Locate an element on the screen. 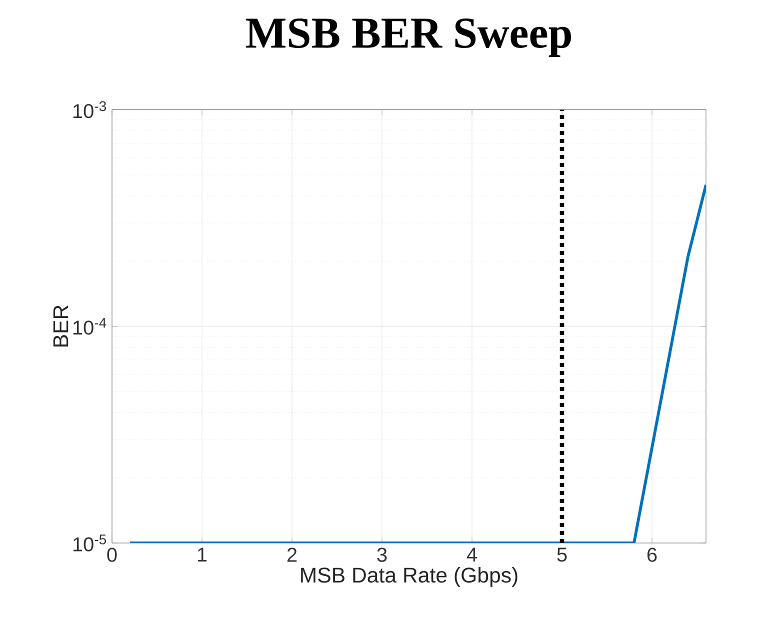 This screenshot has height=617, width=766. x-tick-label: 2 is located at coordinates (292, 555).